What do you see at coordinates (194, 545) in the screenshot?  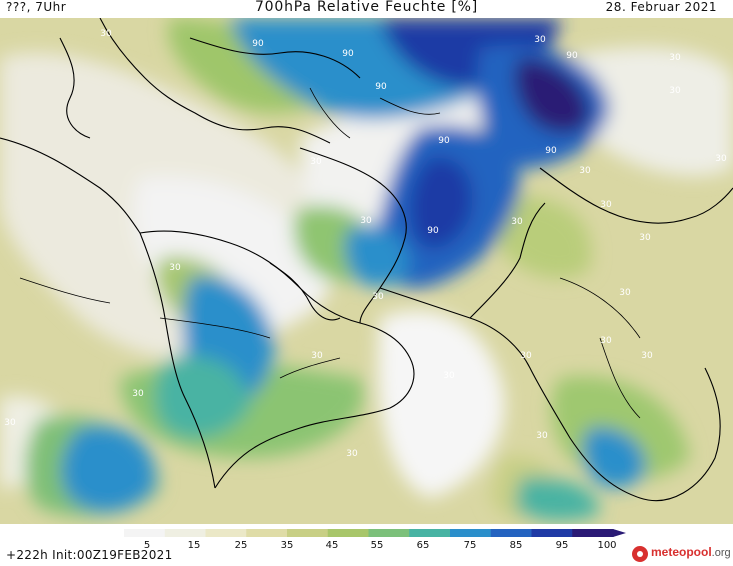 I see `colorbar-tick: 15` at bounding box center [194, 545].